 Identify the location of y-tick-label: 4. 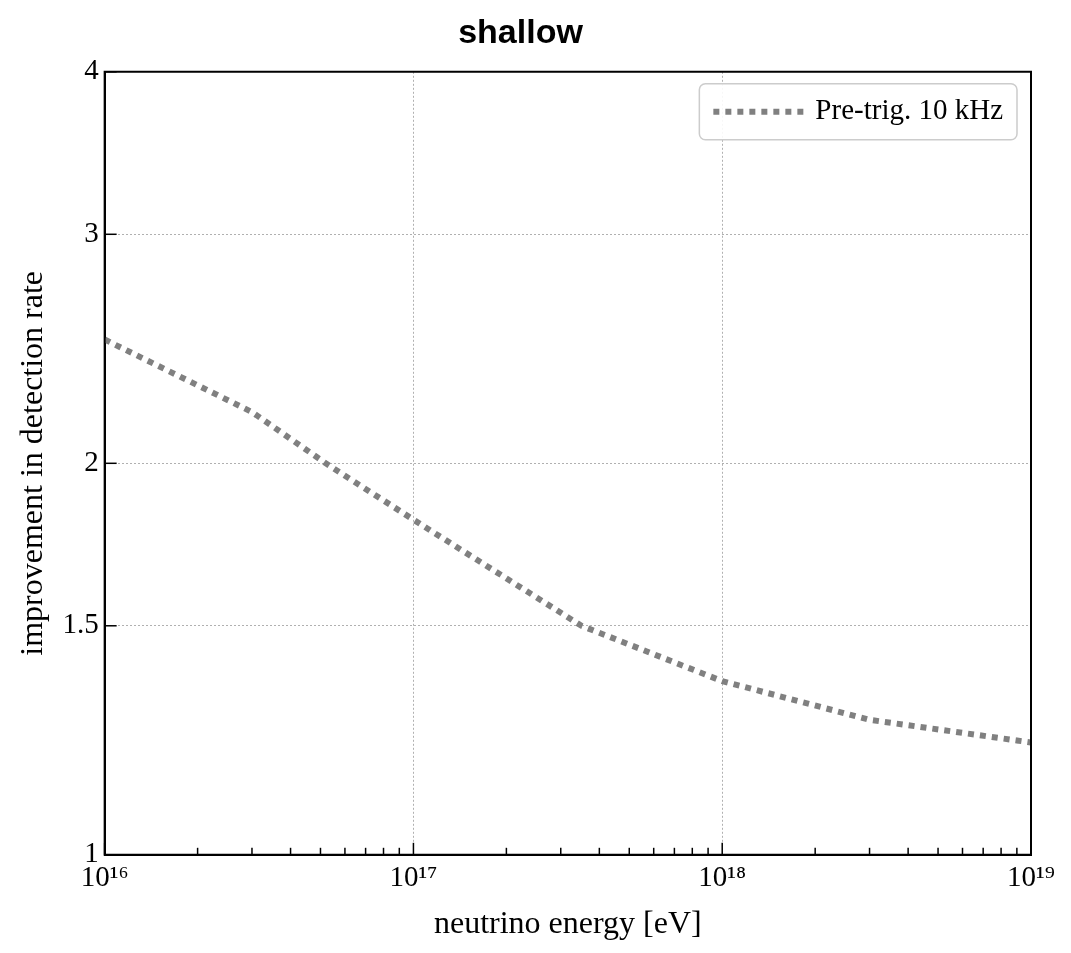
(92, 69).